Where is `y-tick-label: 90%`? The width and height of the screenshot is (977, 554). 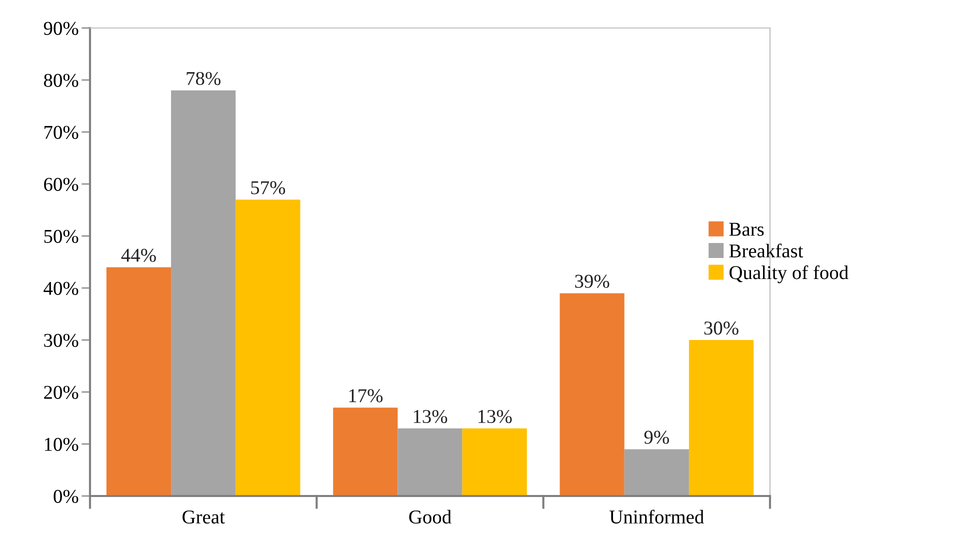
y-tick-label: 90% is located at coordinates (61, 28).